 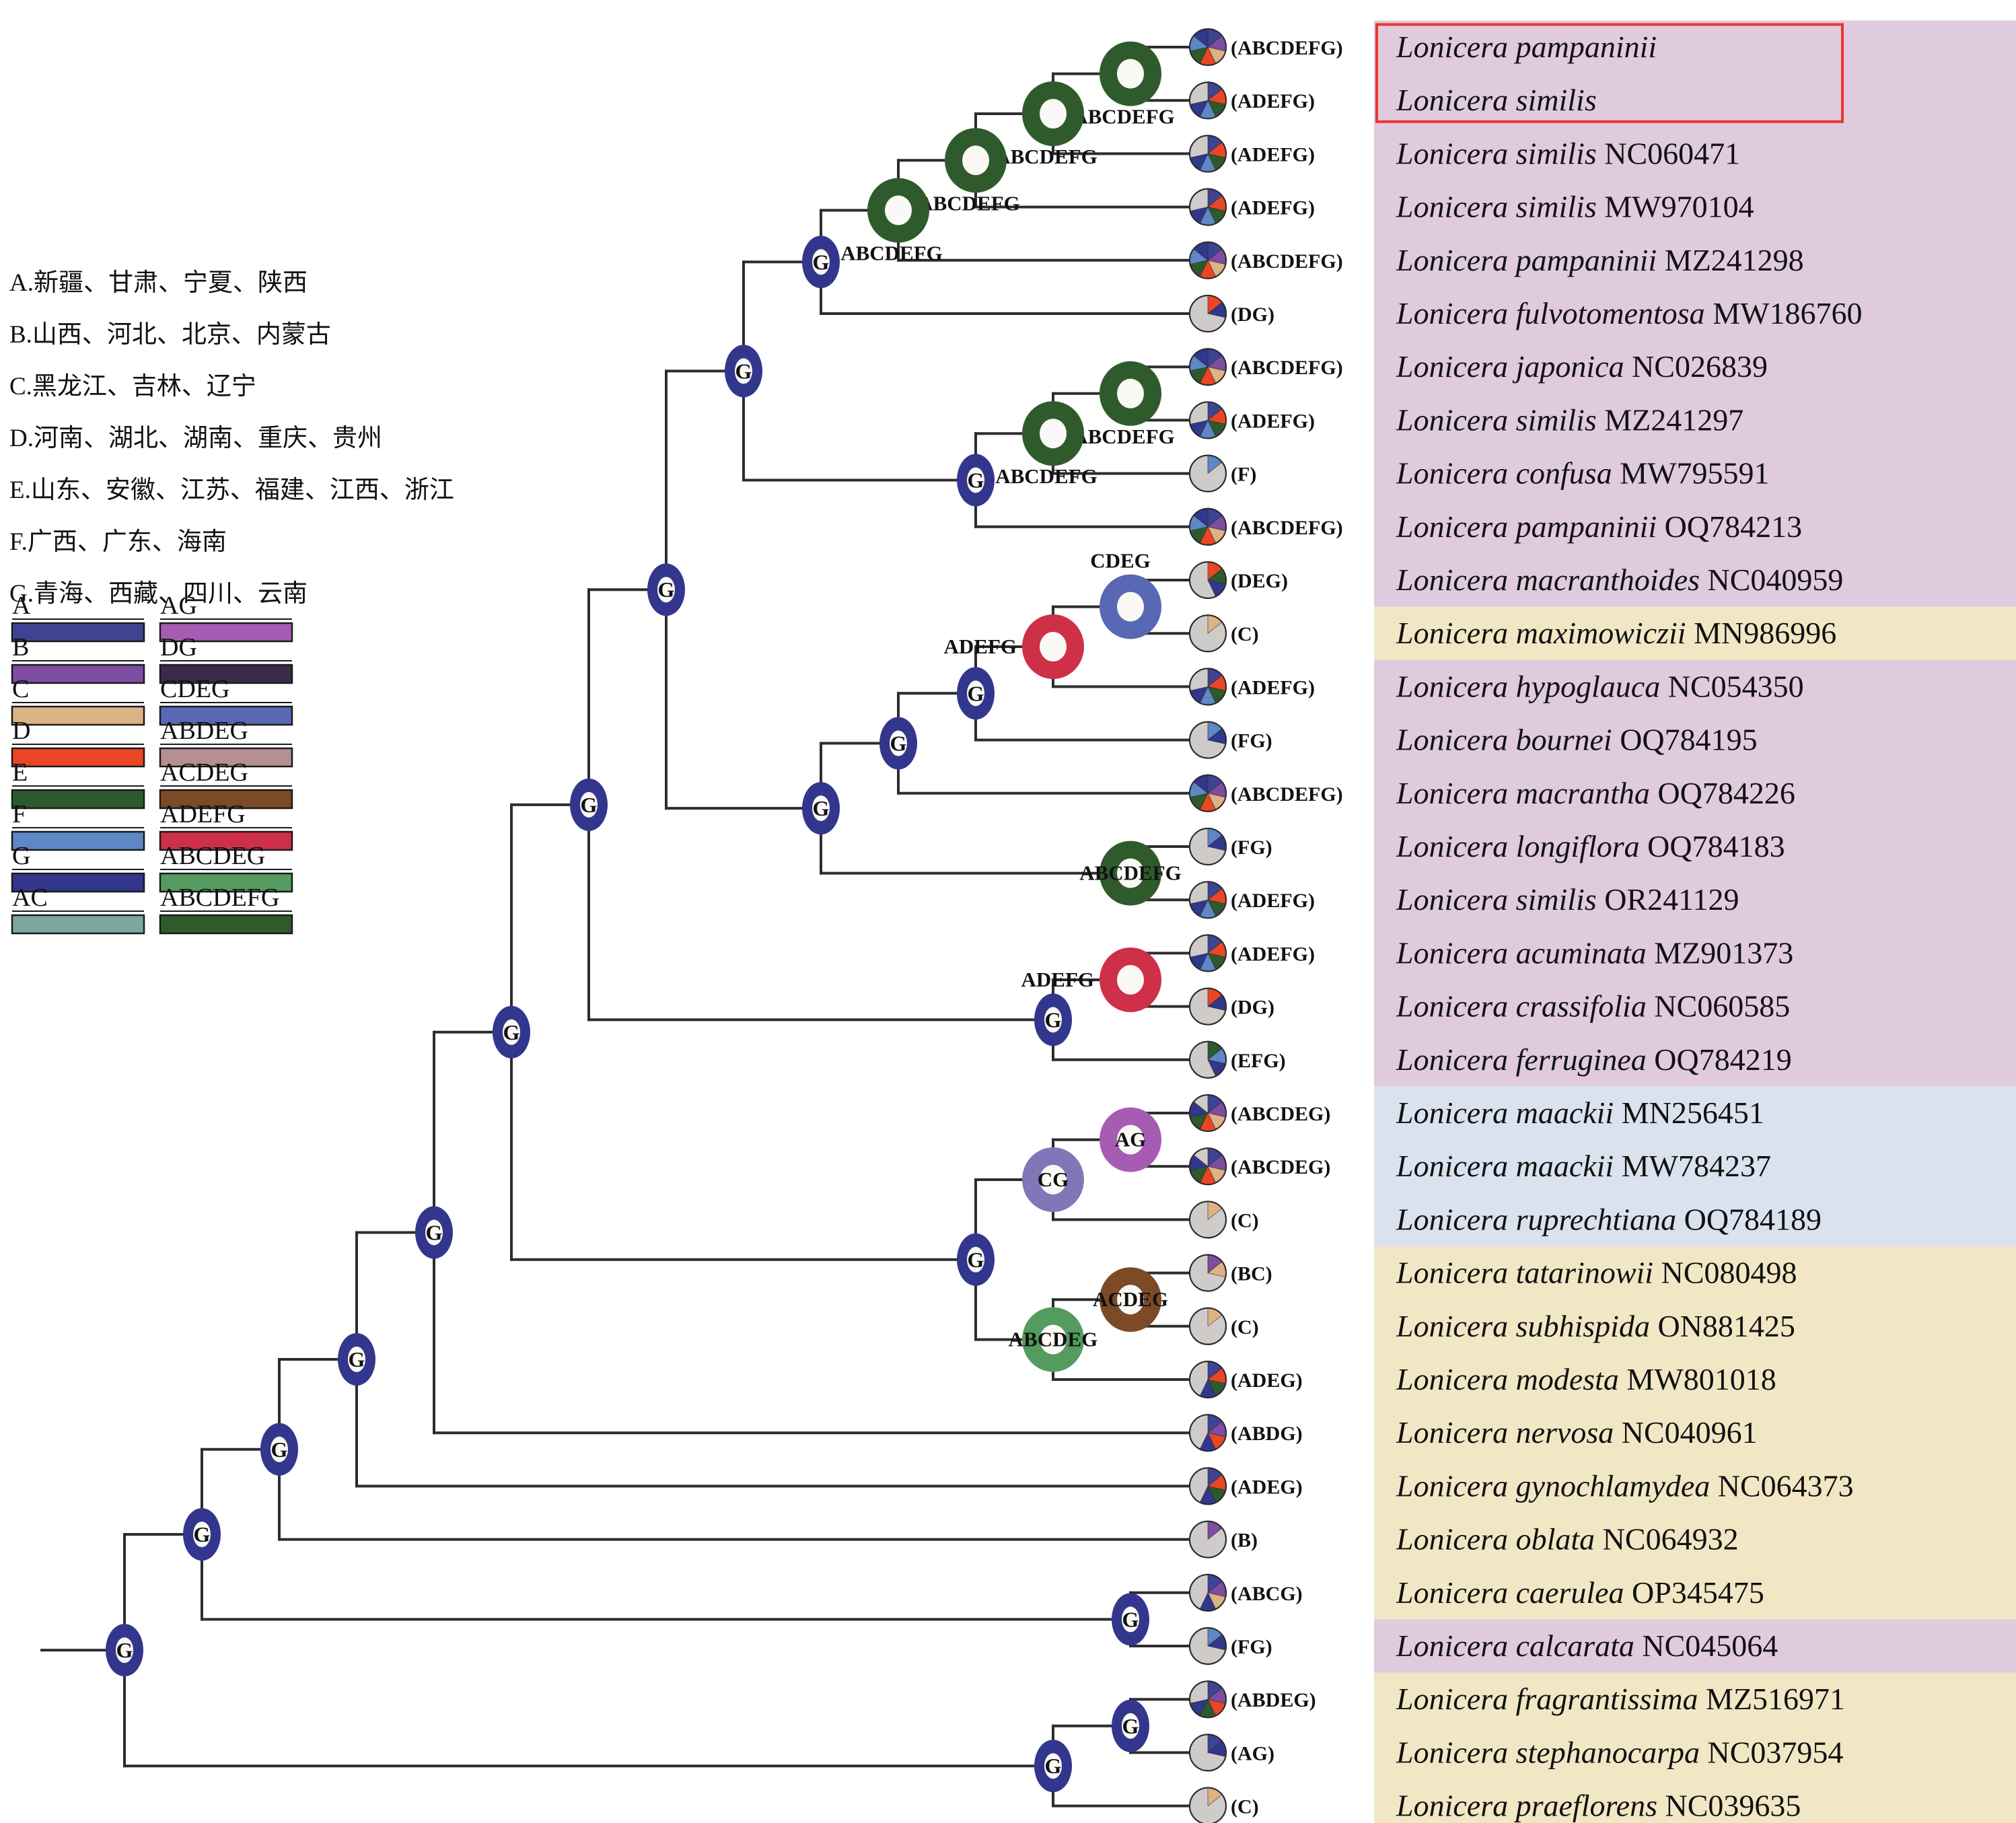 What do you see at coordinates (1130, 1139) in the screenshot?
I see `internal-node-AG: AG` at bounding box center [1130, 1139].